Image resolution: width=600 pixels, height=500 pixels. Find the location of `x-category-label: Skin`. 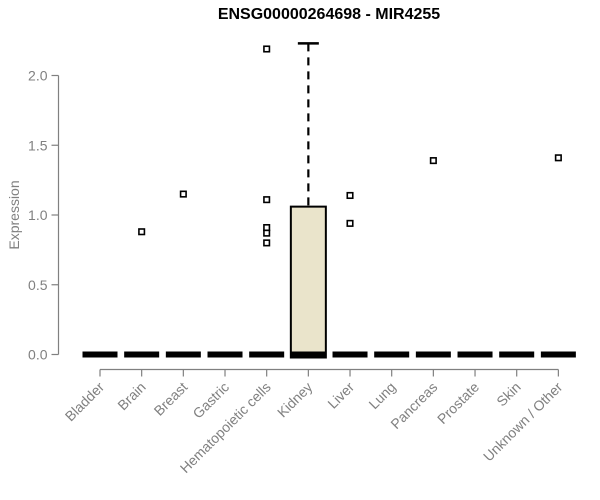

x-category-label: Skin is located at coordinates (508, 394).